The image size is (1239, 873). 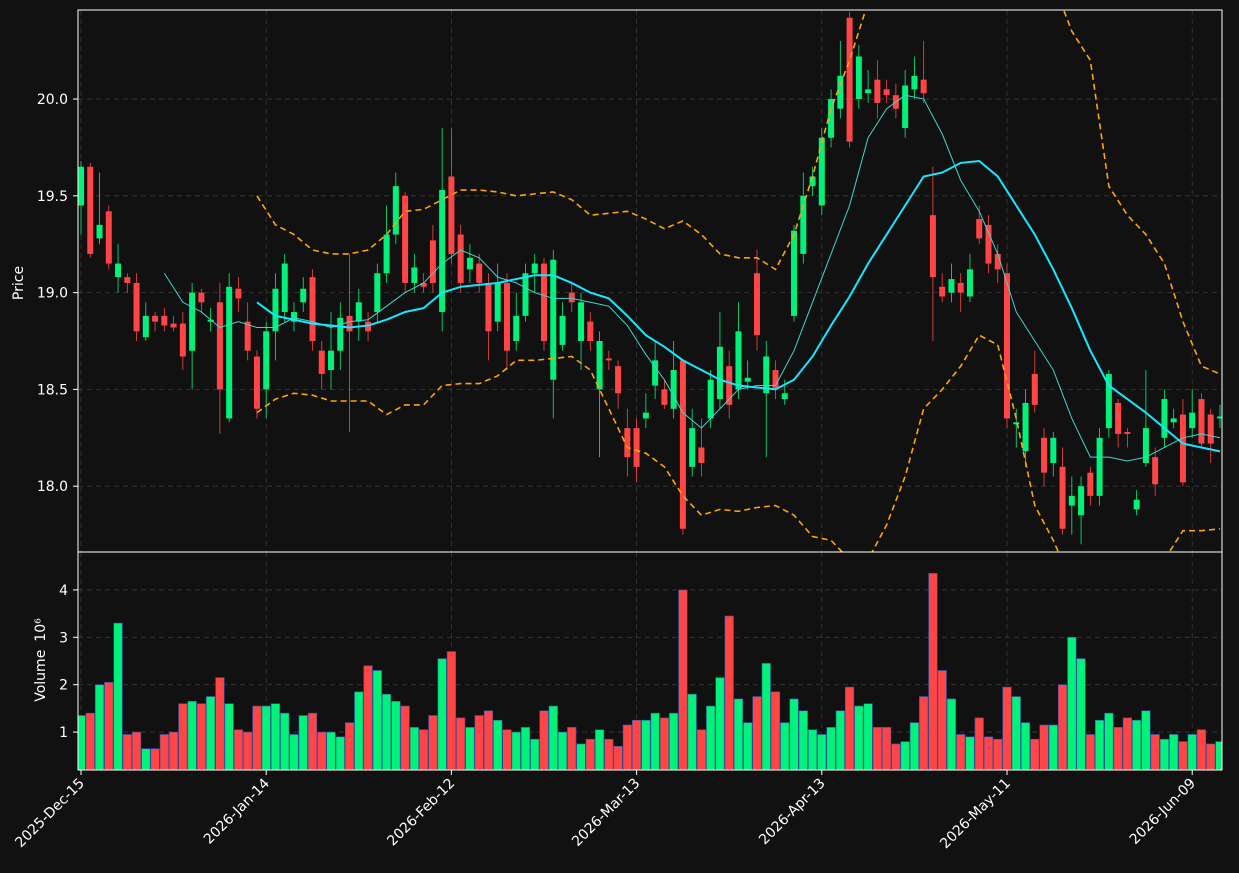 What do you see at coordinates (63, 638) in the screenshot?
I see `y-tick-label: 3` at bounding box center [63, 638].